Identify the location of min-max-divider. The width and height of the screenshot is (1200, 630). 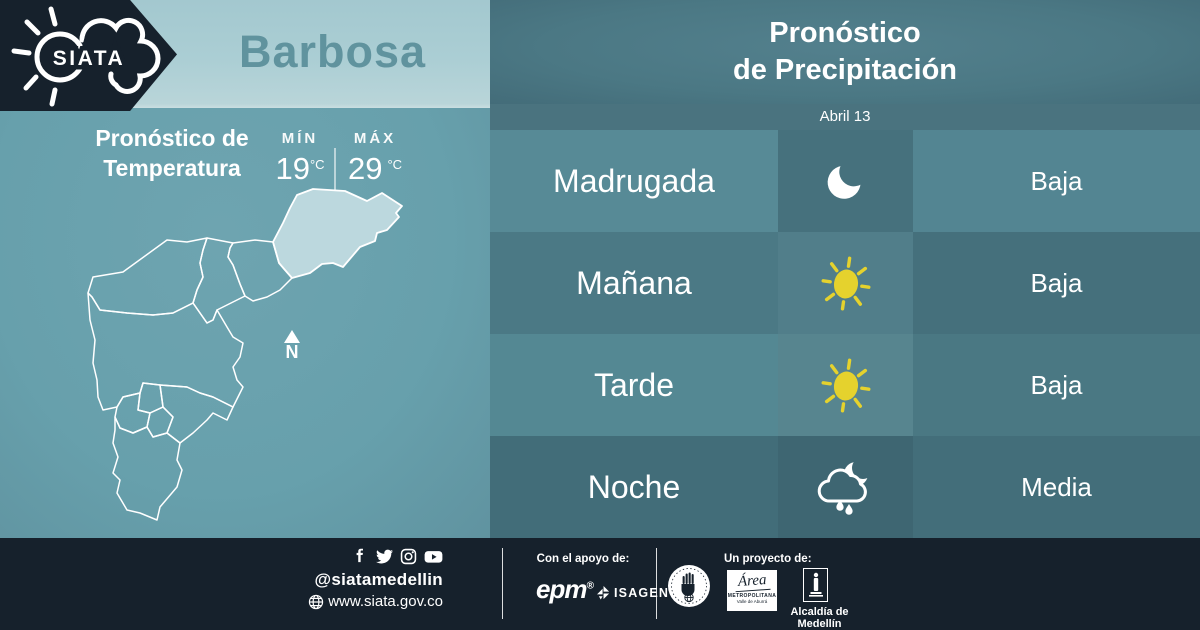
(335, 169).